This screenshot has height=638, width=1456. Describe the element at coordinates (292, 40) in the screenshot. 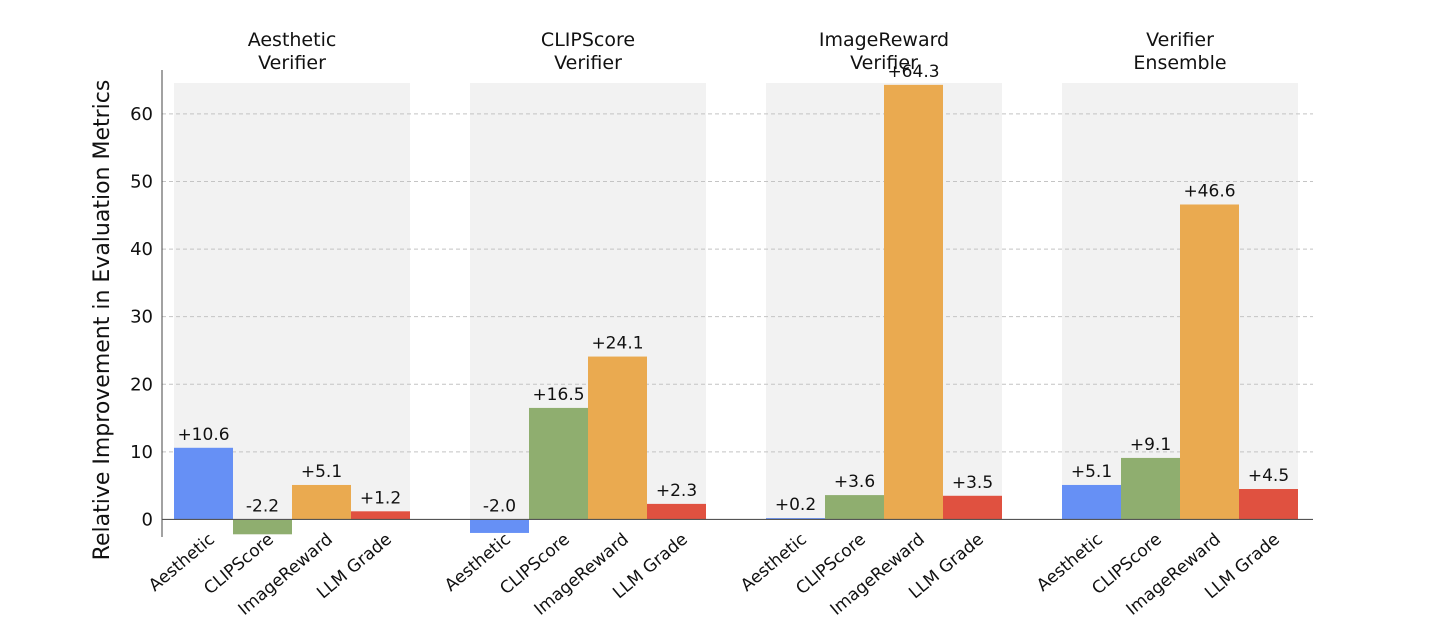

I see `group-title-line: Aesthetic` at that location.